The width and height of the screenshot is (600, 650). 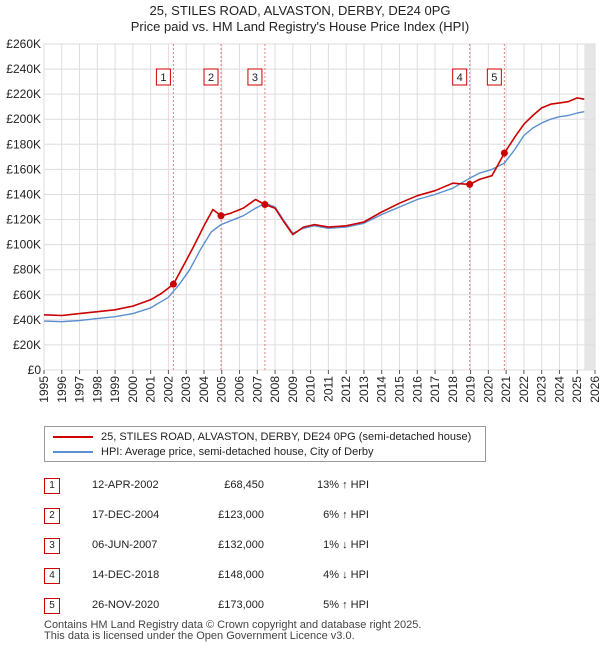 I want to click on x-tick-label: 2021, so click(x=506, y=389).